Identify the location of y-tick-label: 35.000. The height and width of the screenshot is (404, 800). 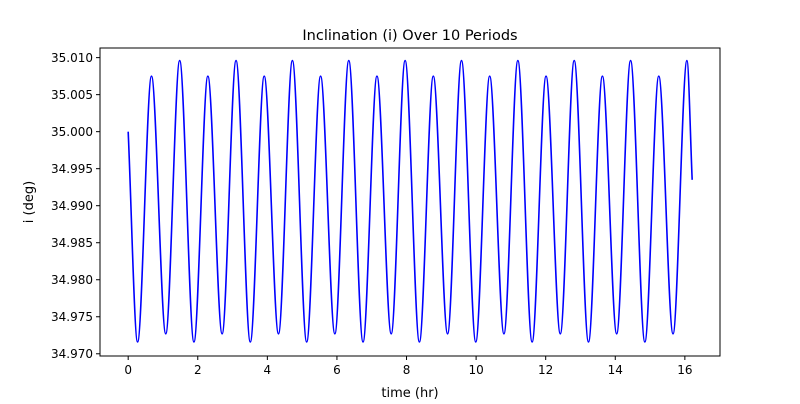
(72, 132).